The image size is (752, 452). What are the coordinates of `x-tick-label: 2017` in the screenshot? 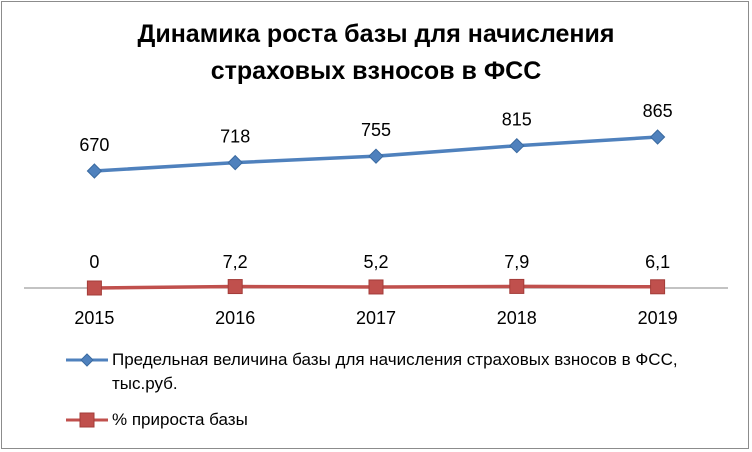 It's located at (376, 318).